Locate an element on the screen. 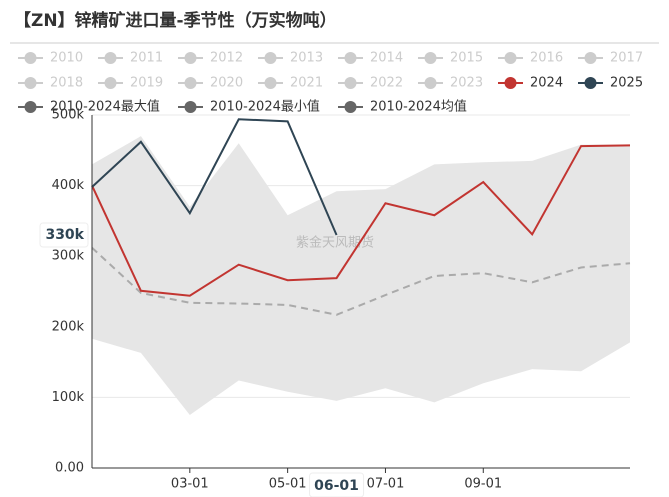 Image resolution: width=669 pixels, height=497 pixels. legend-label: 2018 is located at coordinates (66, 83).